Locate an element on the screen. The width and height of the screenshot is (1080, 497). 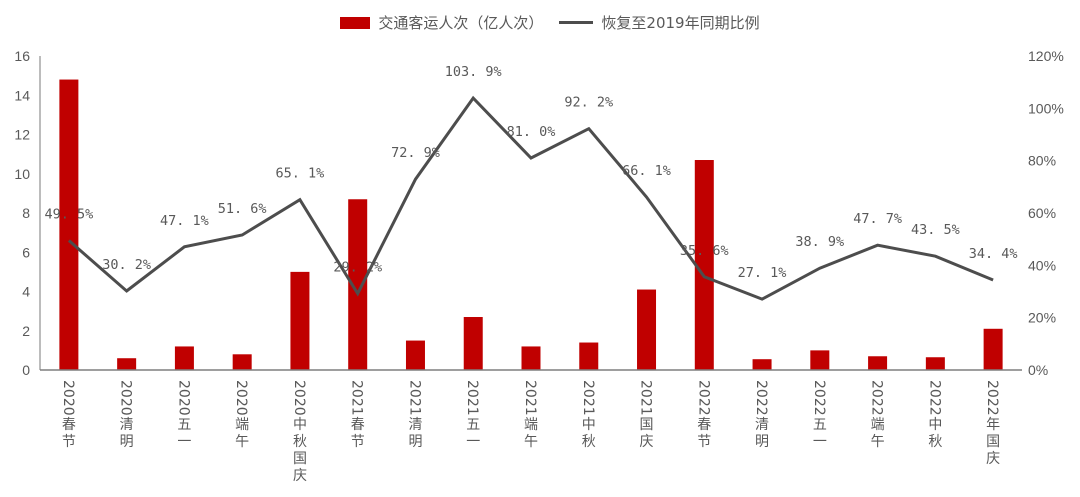
right-tick-label: 0% is located at coordinates (1038, 370).